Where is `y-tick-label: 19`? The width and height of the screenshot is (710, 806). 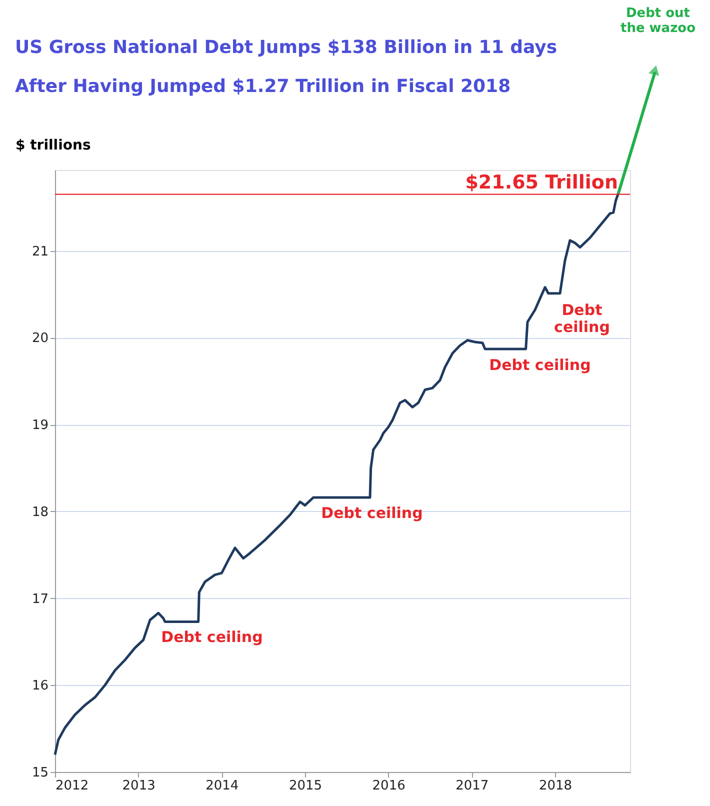
y-tick-label: 19 is located at coordinates (40, 426).